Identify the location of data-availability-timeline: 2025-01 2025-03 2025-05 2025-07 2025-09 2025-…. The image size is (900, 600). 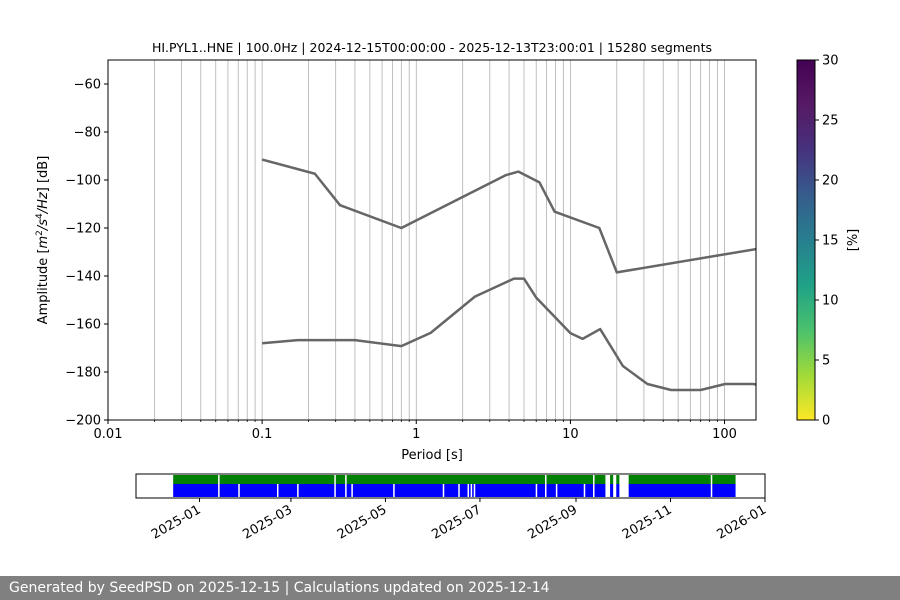
(452, 508).